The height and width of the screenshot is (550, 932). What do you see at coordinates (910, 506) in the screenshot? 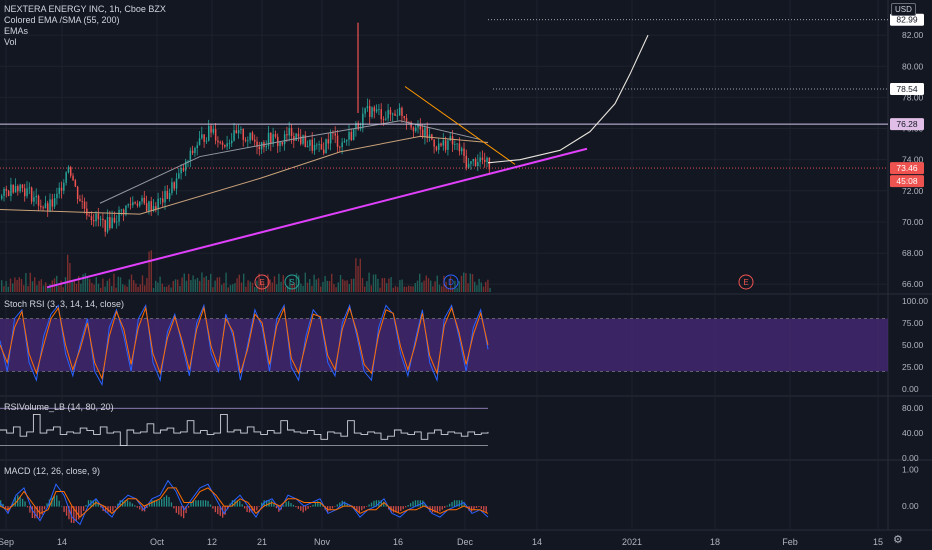
I see `macd-tick-label: 0.00` at bounding box center [910, 506].